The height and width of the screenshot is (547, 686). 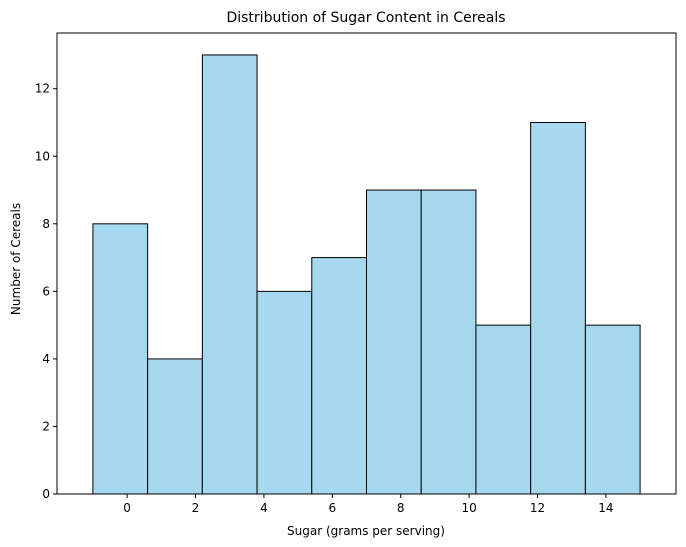 I want to click on x-tick-label: 0, so click(x=127, y=508).